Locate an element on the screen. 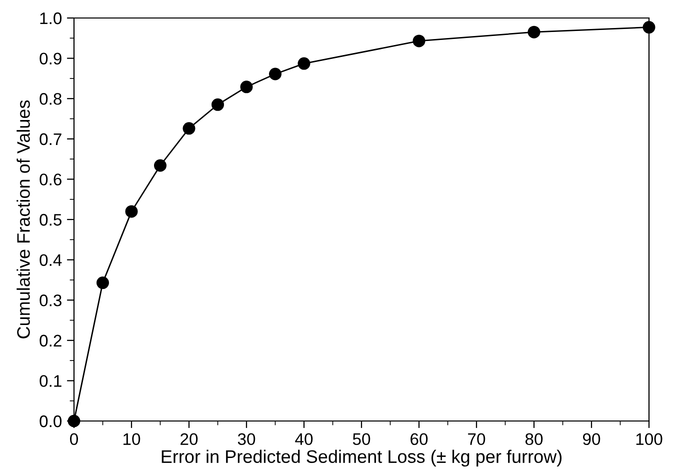 Image resolution: width=679 pixels, height=476 pixels. y-tick-label: 0.7 is located at coordinates (51, 139).